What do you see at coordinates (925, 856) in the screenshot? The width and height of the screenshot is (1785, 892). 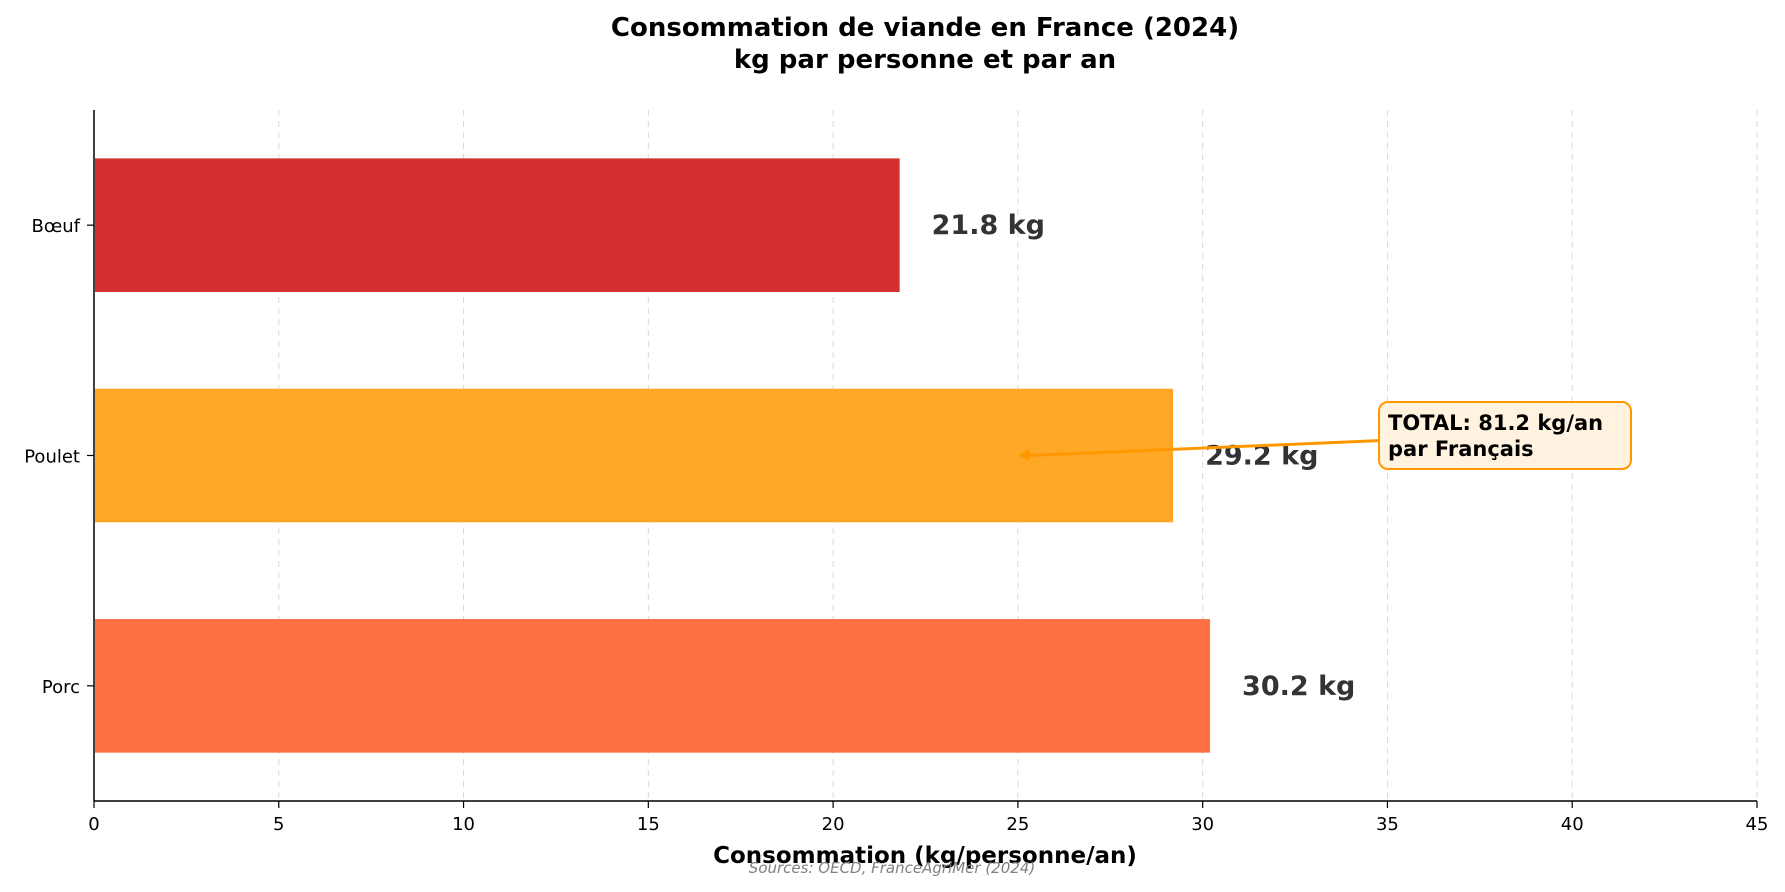 I see `x-axis-label: Consommation (kg/personne/an)` at bounding box center [925, 856].